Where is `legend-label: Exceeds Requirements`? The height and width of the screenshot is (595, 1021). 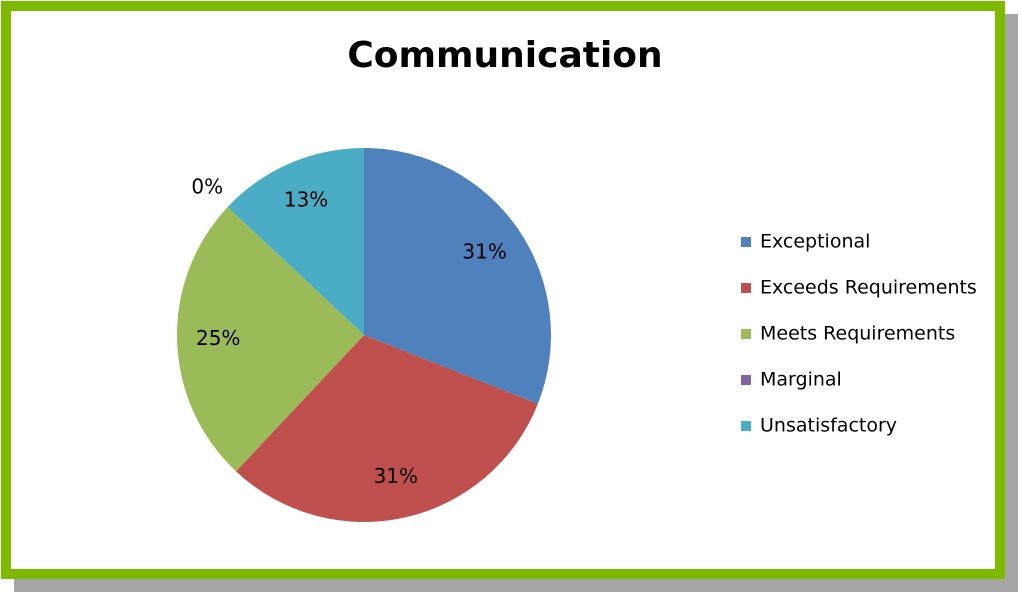
legend-label: Exceeds Requirements is located at coordinates (868, 288).